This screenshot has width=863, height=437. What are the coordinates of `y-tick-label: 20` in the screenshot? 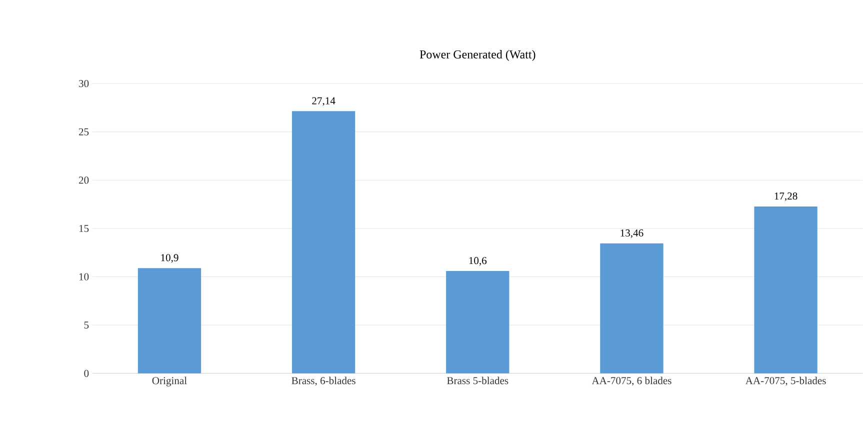 It's located at (83, 180).